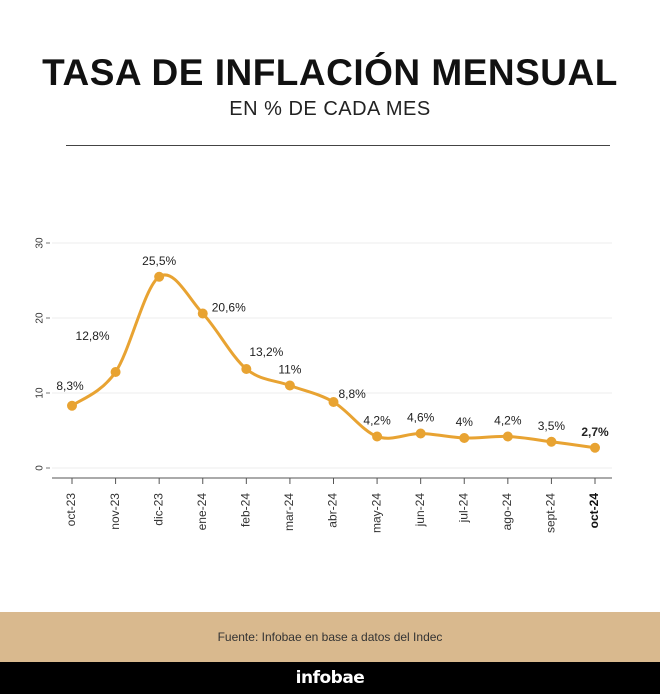 The width and height of the screenshot is (660, 694). I want to click on x-tick-label: ago-24, so click(507, 512).